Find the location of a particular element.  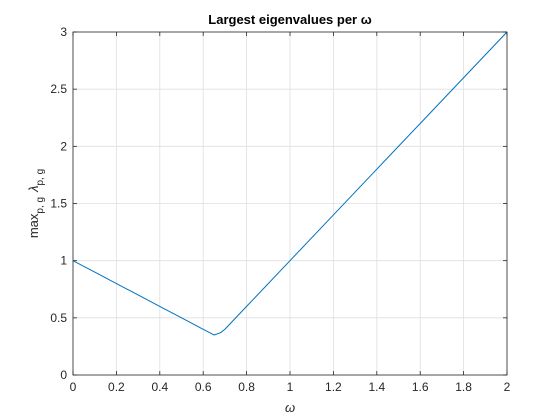

x-tick-label: 0.8 is located at coordinates (246, 387).